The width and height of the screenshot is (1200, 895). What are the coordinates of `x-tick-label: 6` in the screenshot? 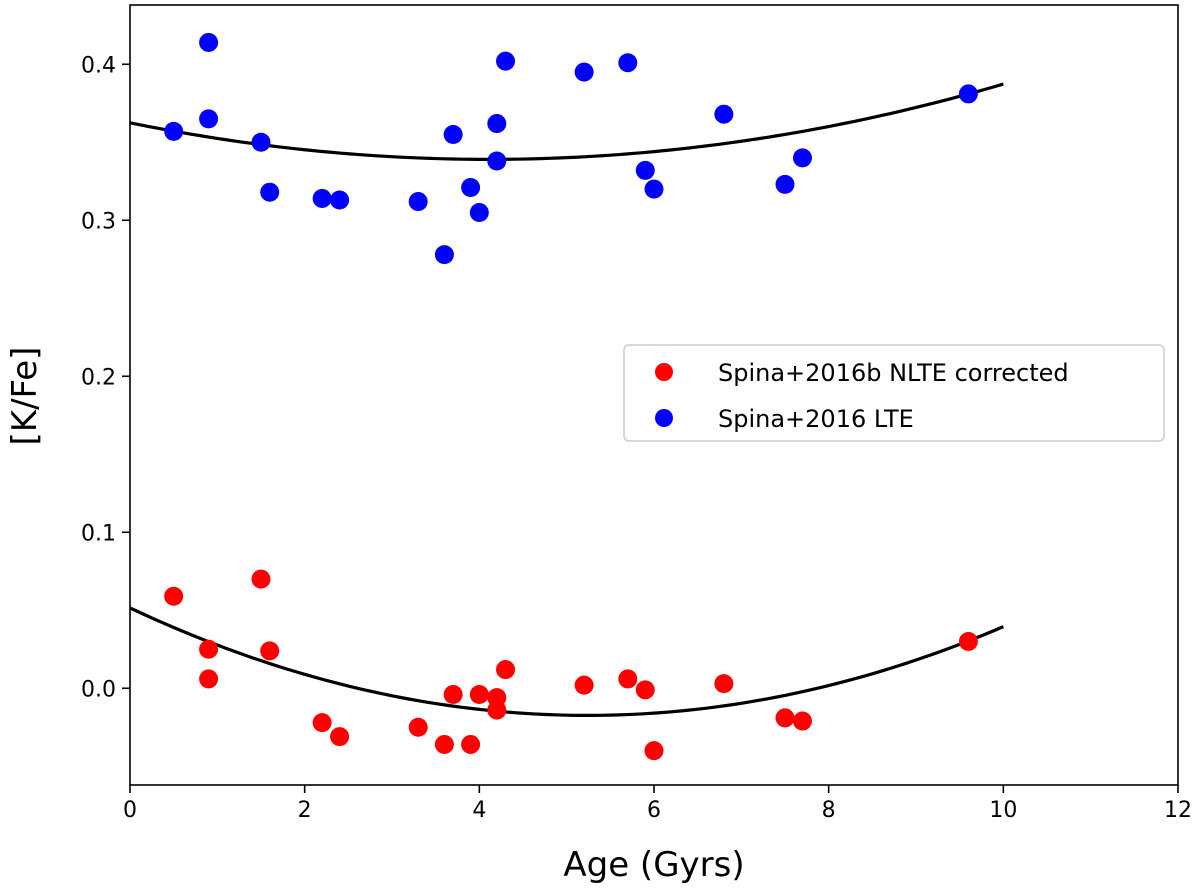 It's located at (654, 810).